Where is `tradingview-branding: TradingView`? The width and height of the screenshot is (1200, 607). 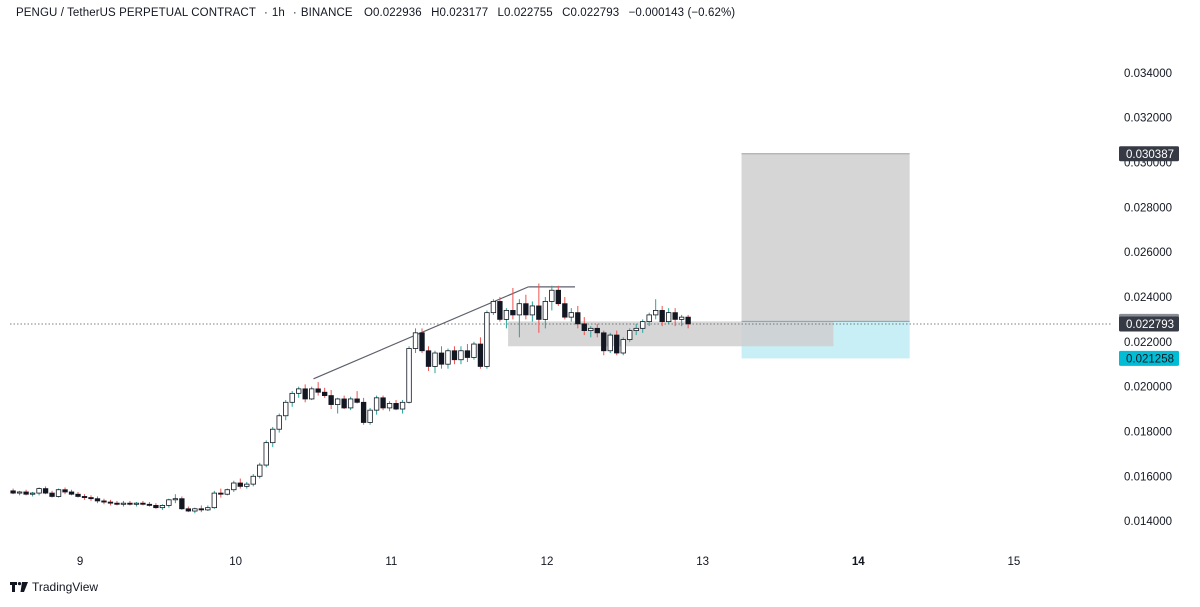 tradingview-branding: TradingView is located at coordinates (54, 587).